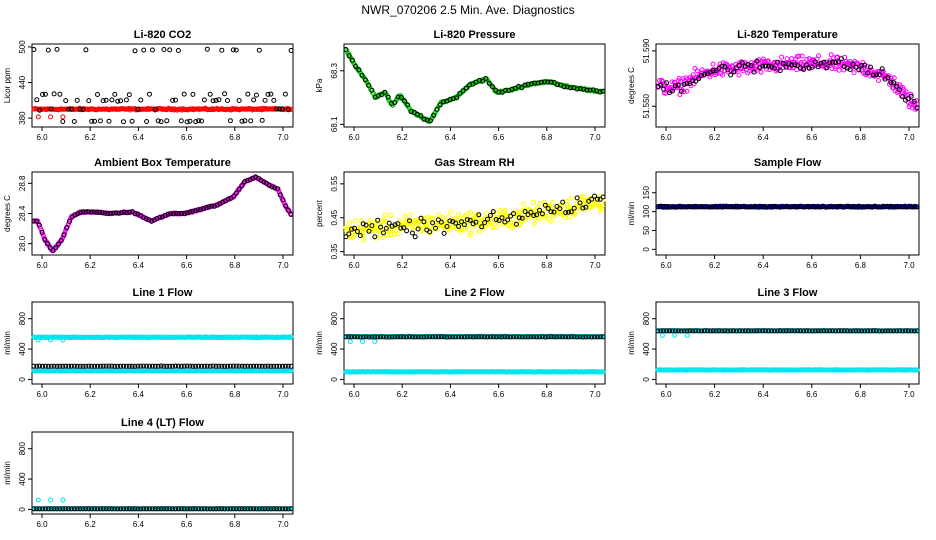 Image resolution: width=936 pixels, height=540 pixels. I want to click on plot-frame, so click(162, 213).